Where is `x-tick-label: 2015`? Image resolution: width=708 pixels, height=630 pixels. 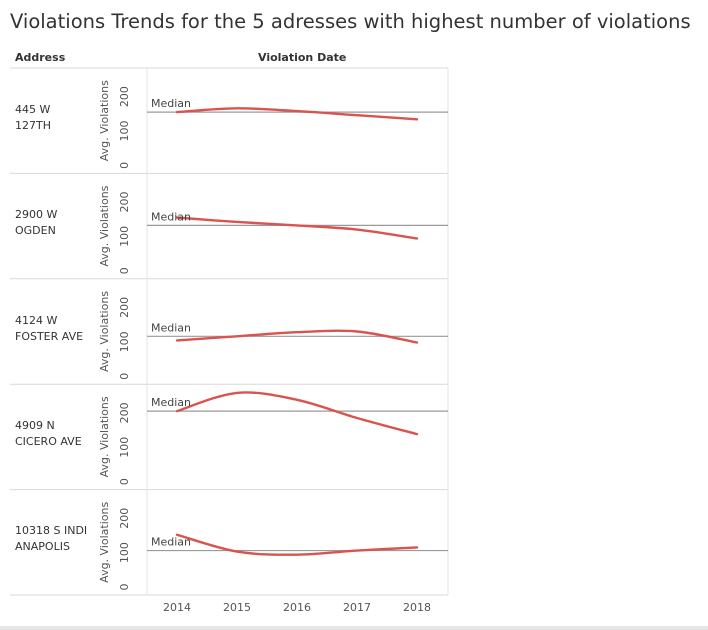
x-tick-label: 2015 is located at coordinates (237, 607).